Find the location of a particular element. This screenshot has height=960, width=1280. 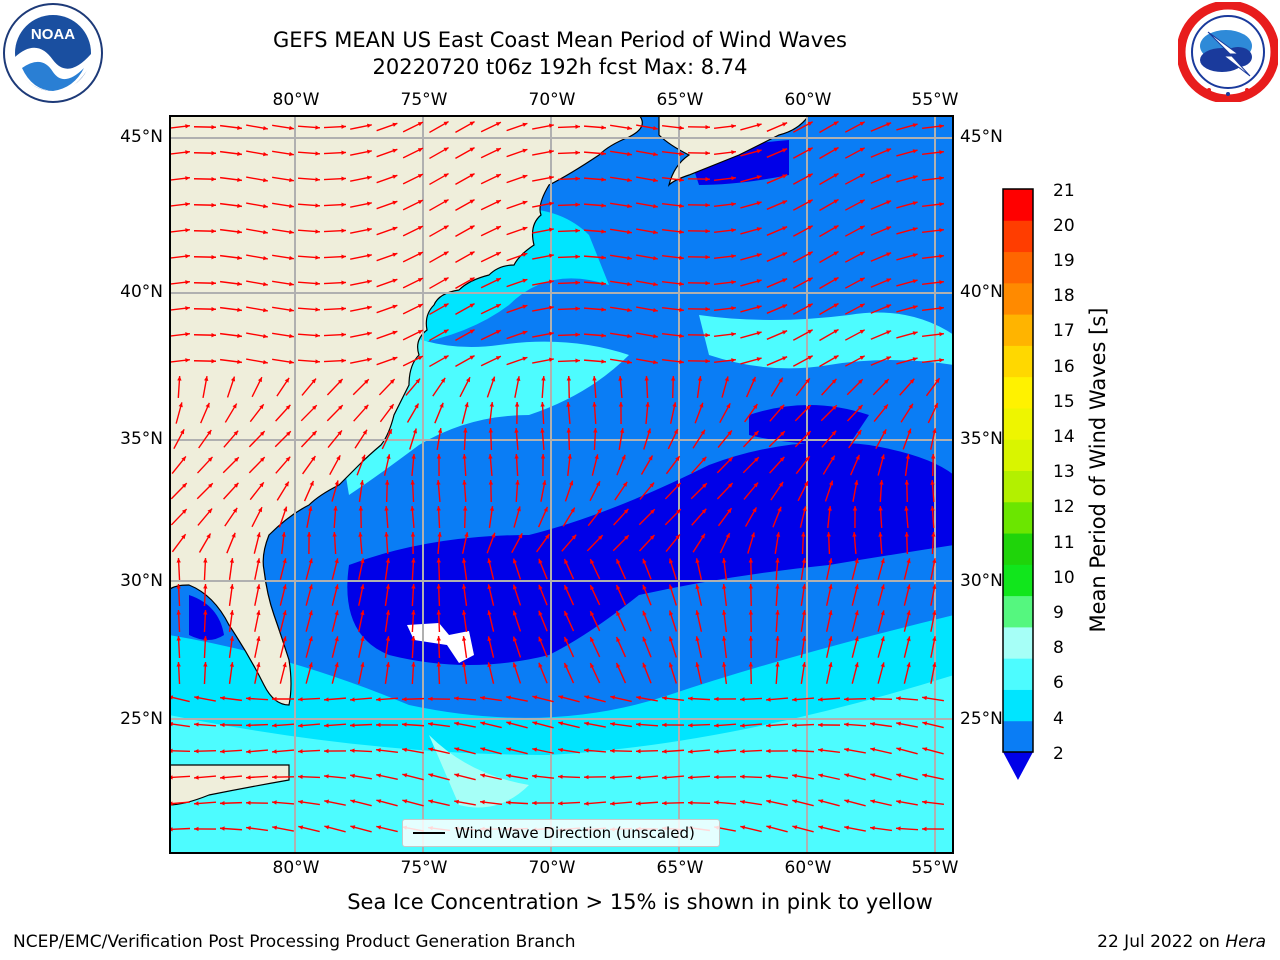

lat-label-right: 25°N is located at coordinates (981, 719).